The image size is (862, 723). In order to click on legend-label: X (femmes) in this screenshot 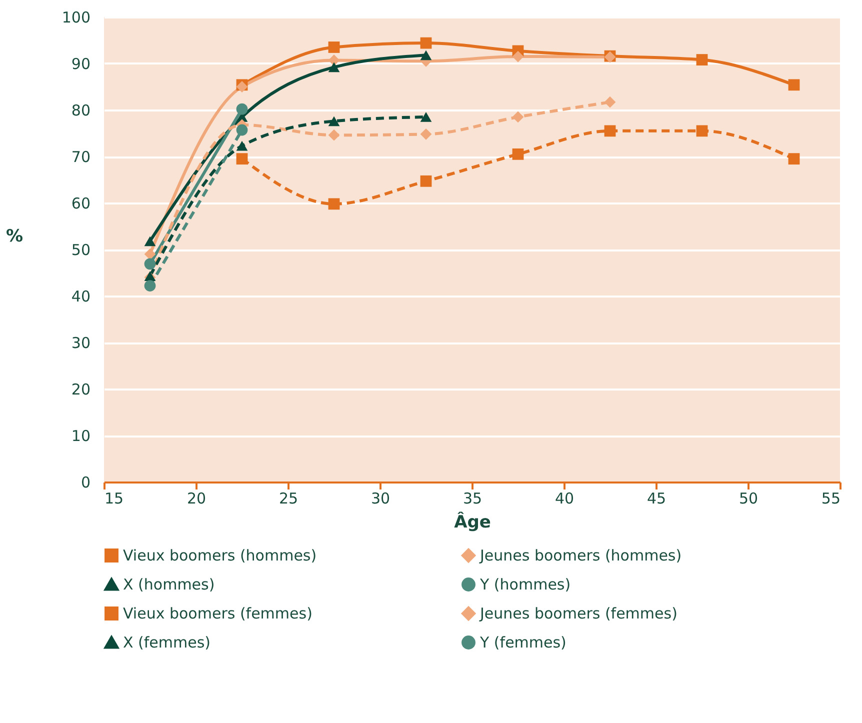, I will do `click(167, 643)`.